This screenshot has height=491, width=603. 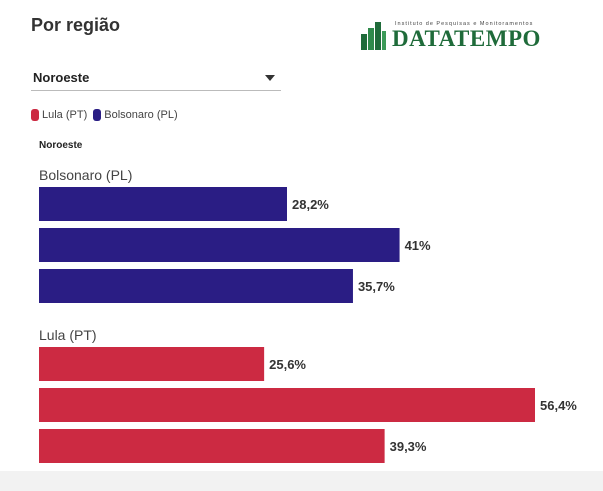 I want to click on group-label-bolsonaro: Bolsonaro (PL), so click(x=85, y=175).